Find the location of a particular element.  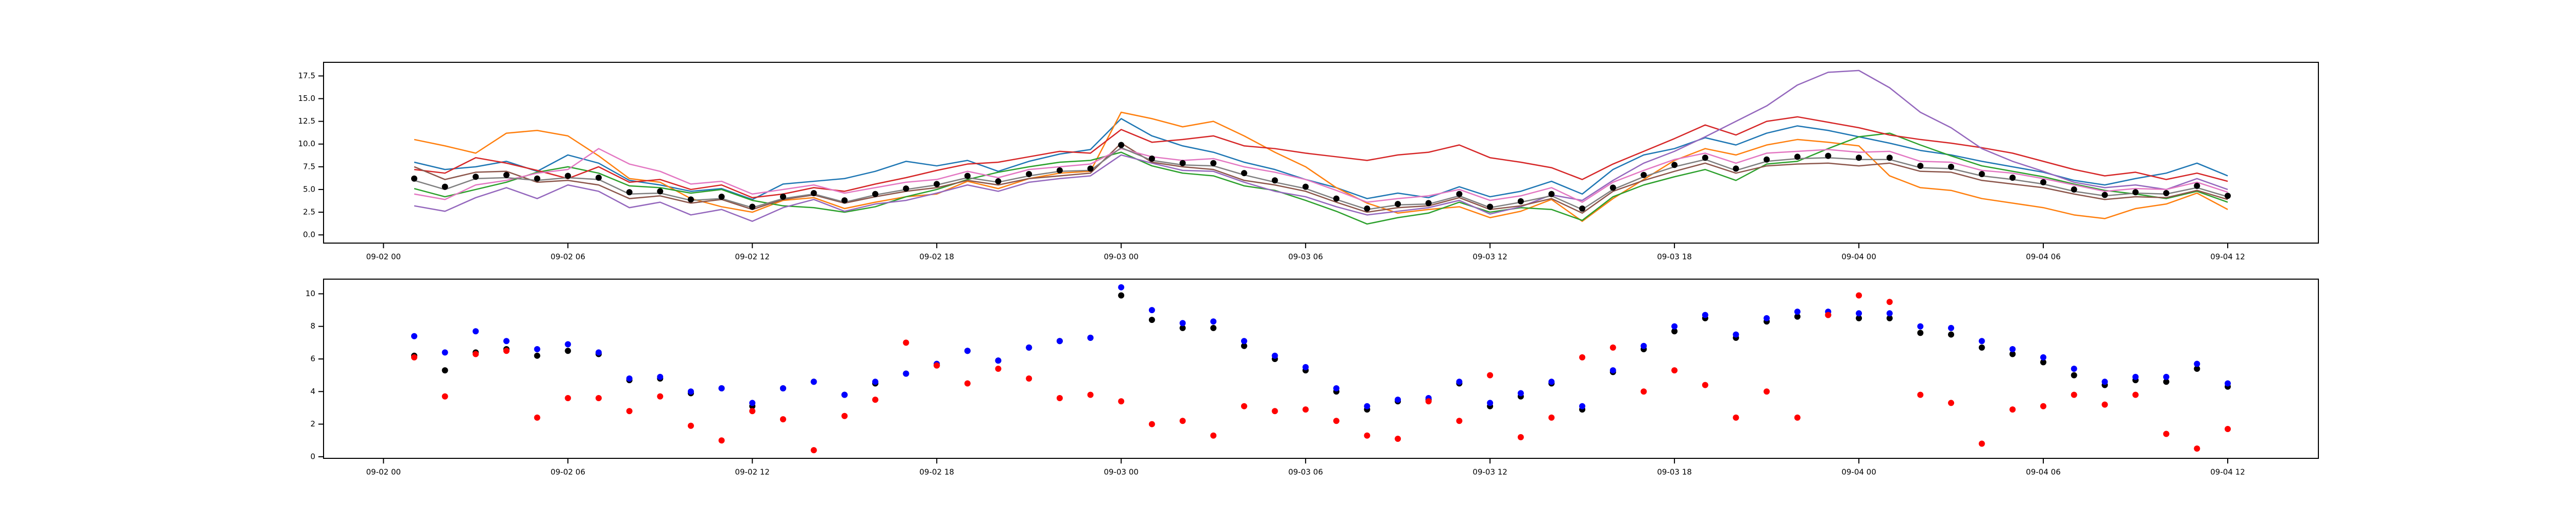

x-tick-label: 09-04 06 is located at coordinates (2043, 257).